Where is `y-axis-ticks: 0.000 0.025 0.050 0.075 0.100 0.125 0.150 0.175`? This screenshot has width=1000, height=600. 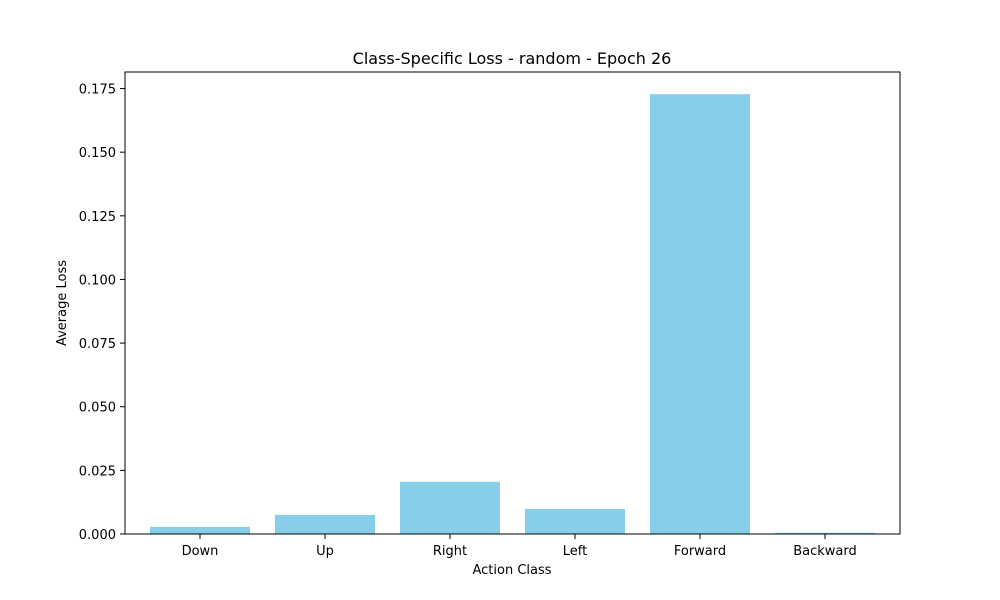
y-axis-ticks: 0.000 0.025 0.050 0.075 0.100 0.125 0.150 0.175 is located at coordinates (102, 313).